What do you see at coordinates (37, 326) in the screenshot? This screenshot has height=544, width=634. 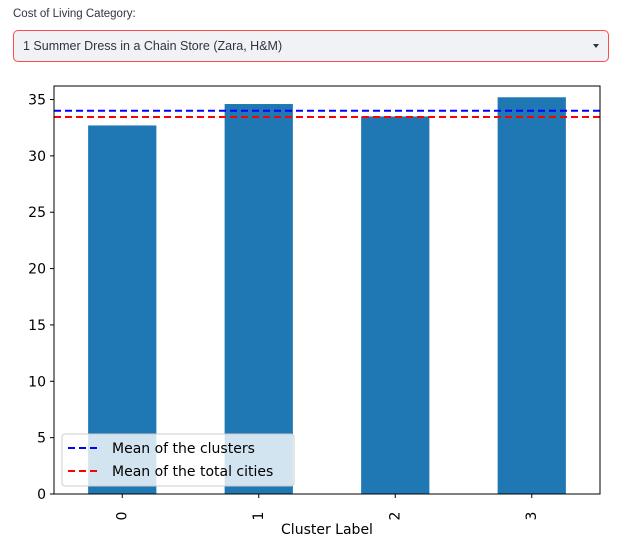 I see `y-tick-label: 15` at bounding box center [37, 326].